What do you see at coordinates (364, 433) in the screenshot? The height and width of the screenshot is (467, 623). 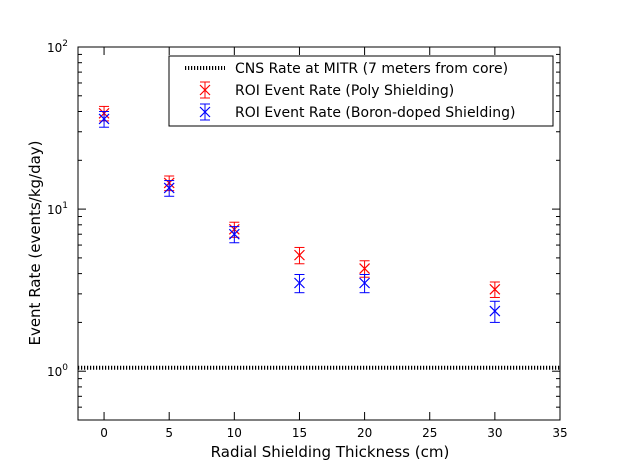 I see `x-tick-label: 20` at bounding box center [364, 433].